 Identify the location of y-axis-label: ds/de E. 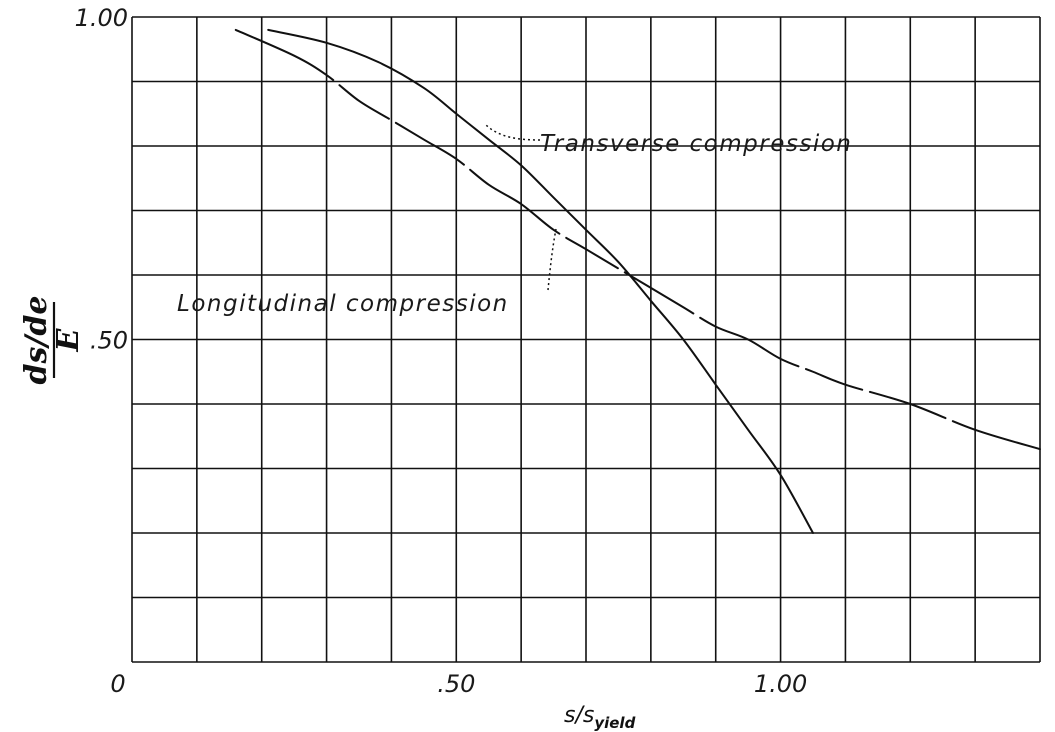
(52, 340).